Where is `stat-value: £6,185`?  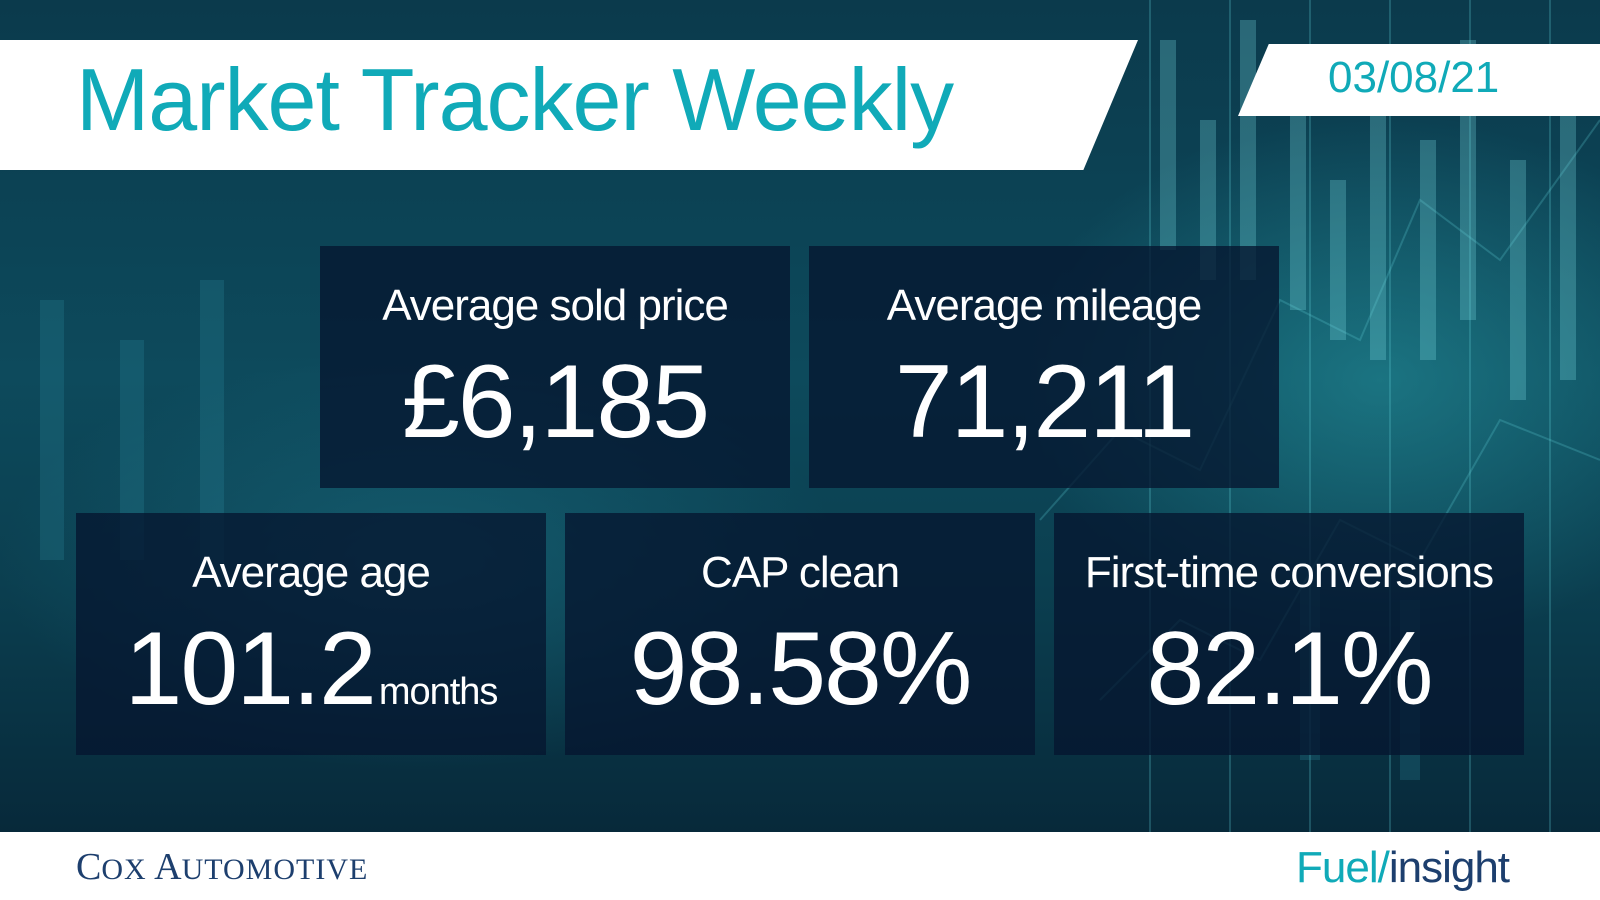
stat-value: £6,185 is located at coordinates (555, 402).